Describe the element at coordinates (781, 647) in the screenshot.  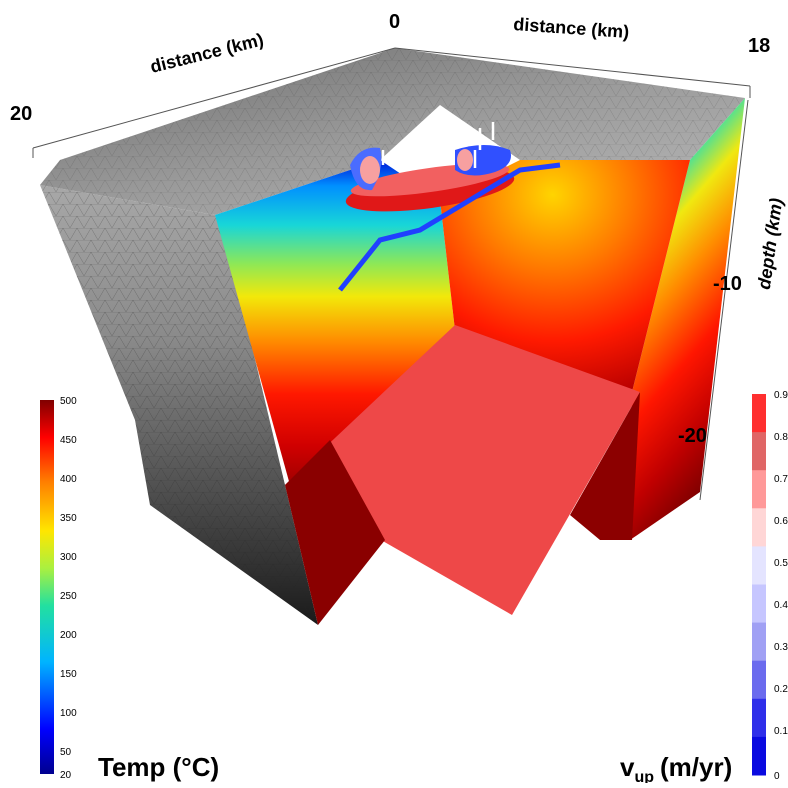
I see `vup-tick-0-3: 0.3` at that location.